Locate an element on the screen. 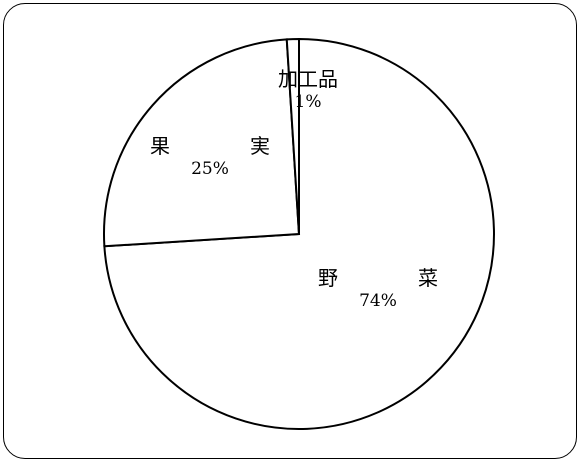  slice-label-fruit: 果 実 25% is located at coordinates (210, 157).